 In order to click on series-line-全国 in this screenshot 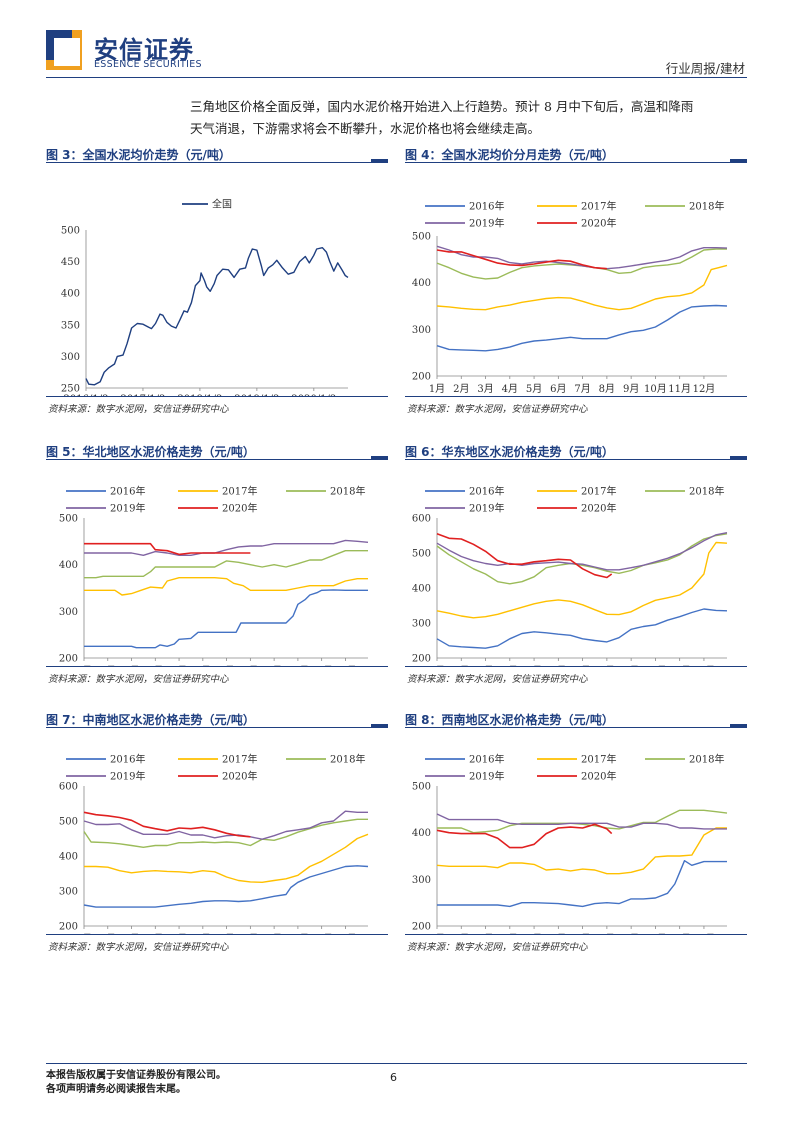, I will do `click(217, 316)`.